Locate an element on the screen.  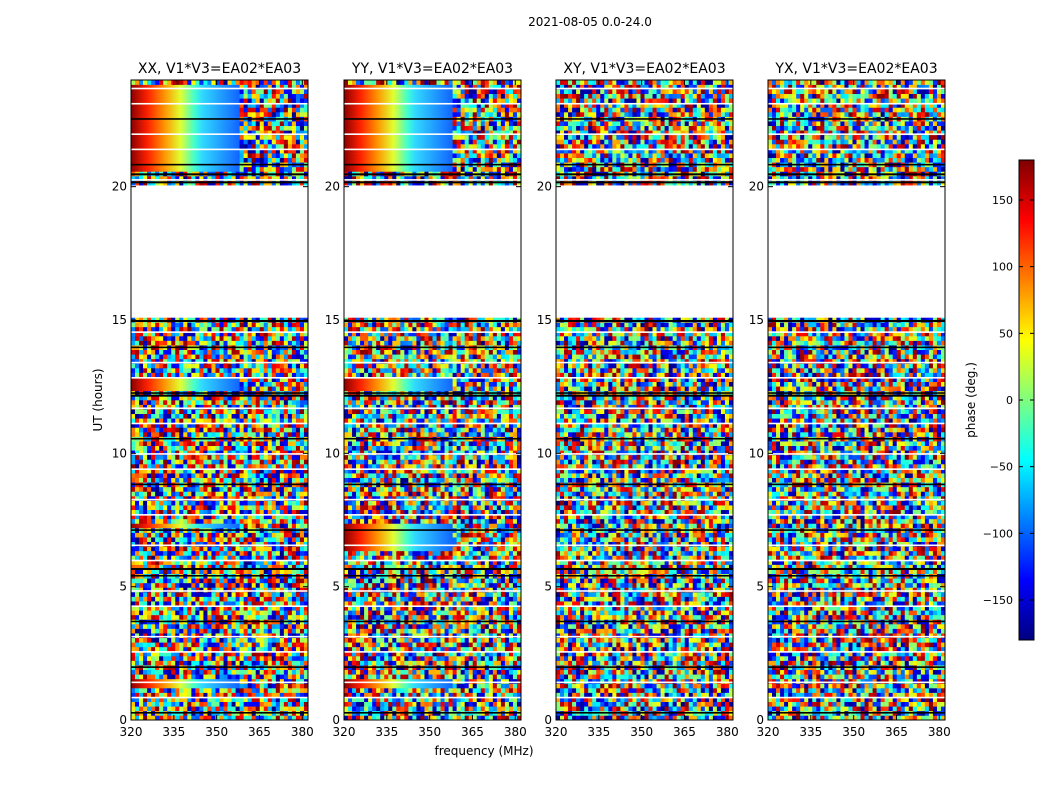
colorbar-tick-label: −50 is located at coordinates (1001, 467).